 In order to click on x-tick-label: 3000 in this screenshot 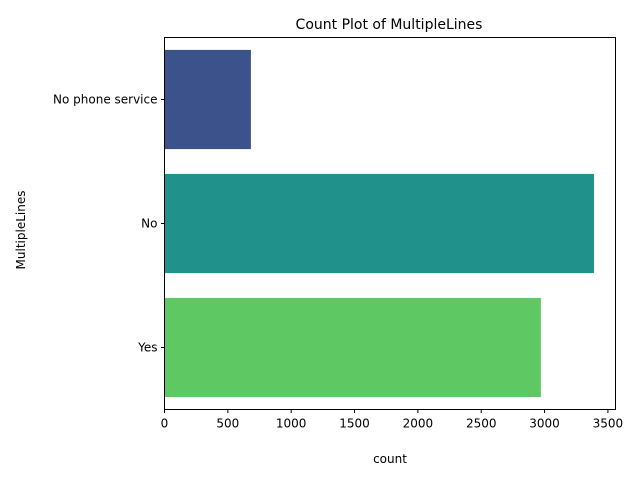, I will do `click(544, 424)`.